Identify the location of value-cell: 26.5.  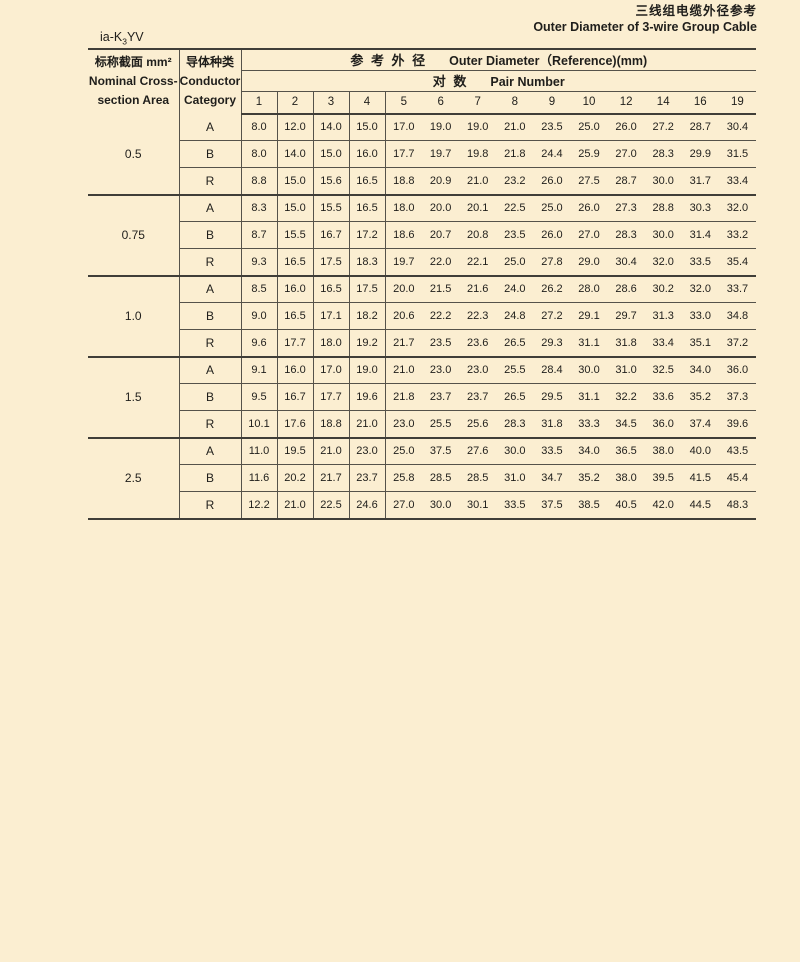
(515, 397).